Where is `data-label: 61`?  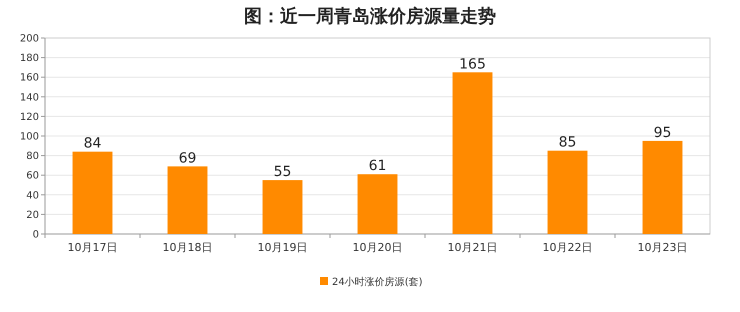 data-label: 61 is located at coordinates (377, 166).